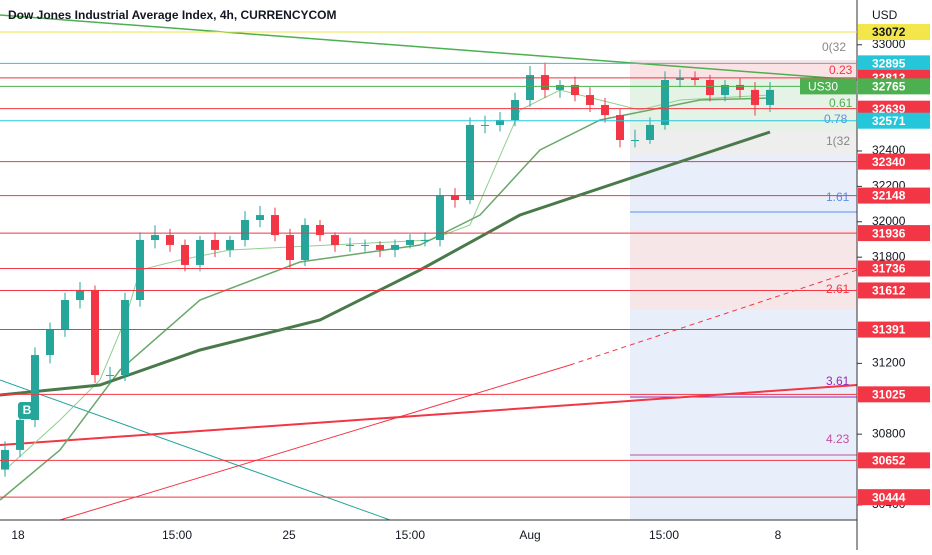 Image resolution: width=932 pixels, height=555 pixels. What do you see at coordinates (889, 291) in the screenshot?
I see `level-label: 31612` at bounding box center [889, 291].